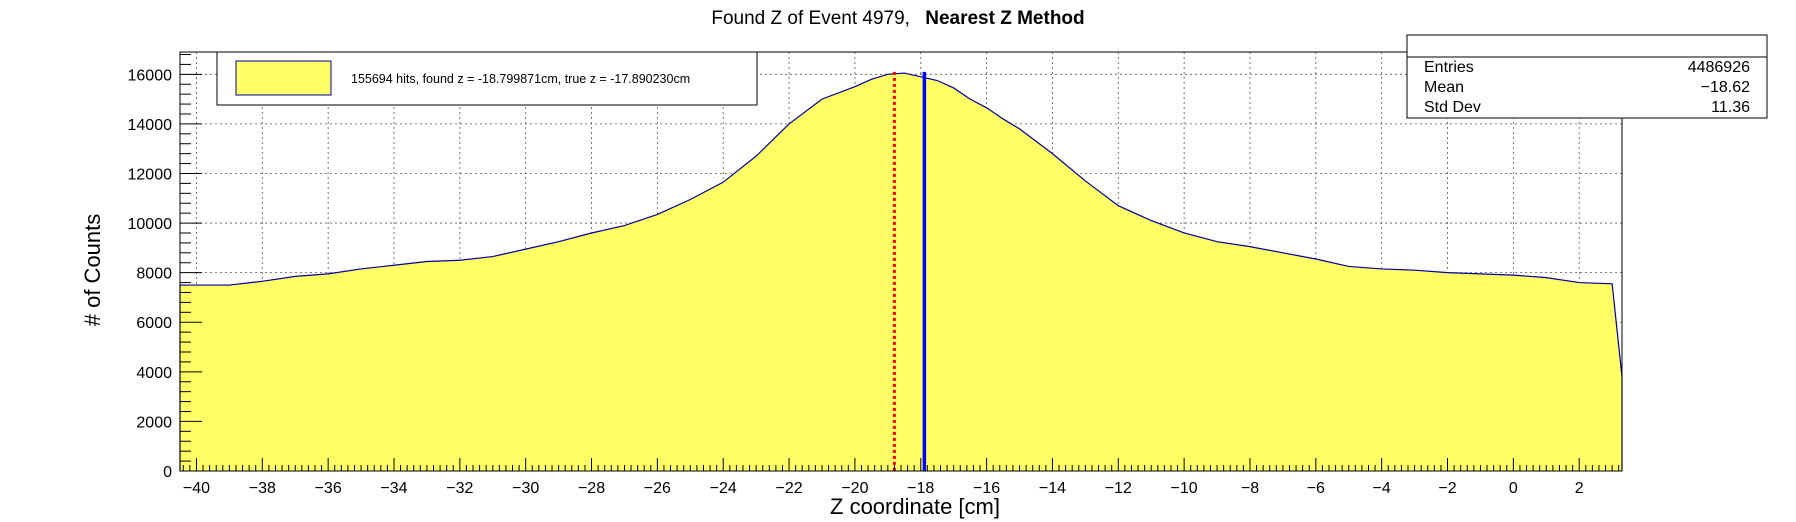  I want to click on y-axis: 0 2000 4000 6000 8000 10000 12000 14000 16000, so click(165, 267).